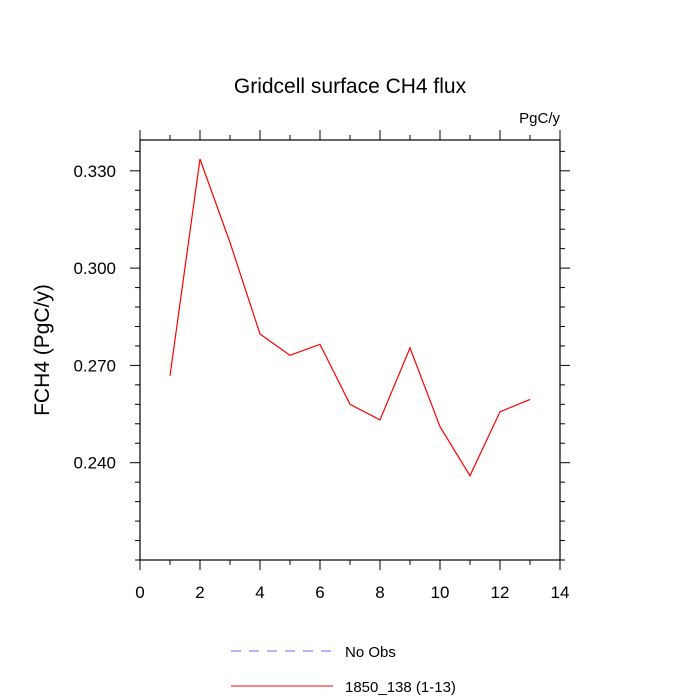  Describe the element at coordinates (94, 171) in the screenshot. I see `y-tick-label: 0.330` at that location.